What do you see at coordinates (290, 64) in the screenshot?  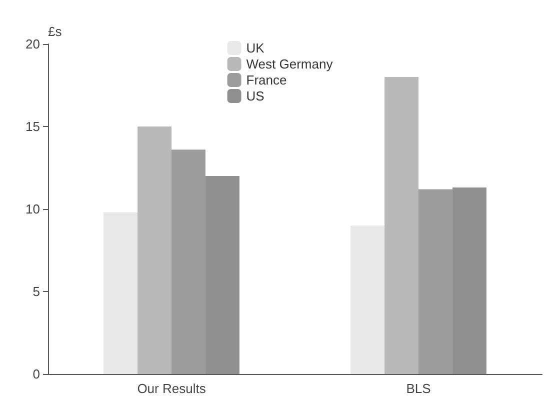 I see `legend-label: West Germany` at bounding box center [290, 64].